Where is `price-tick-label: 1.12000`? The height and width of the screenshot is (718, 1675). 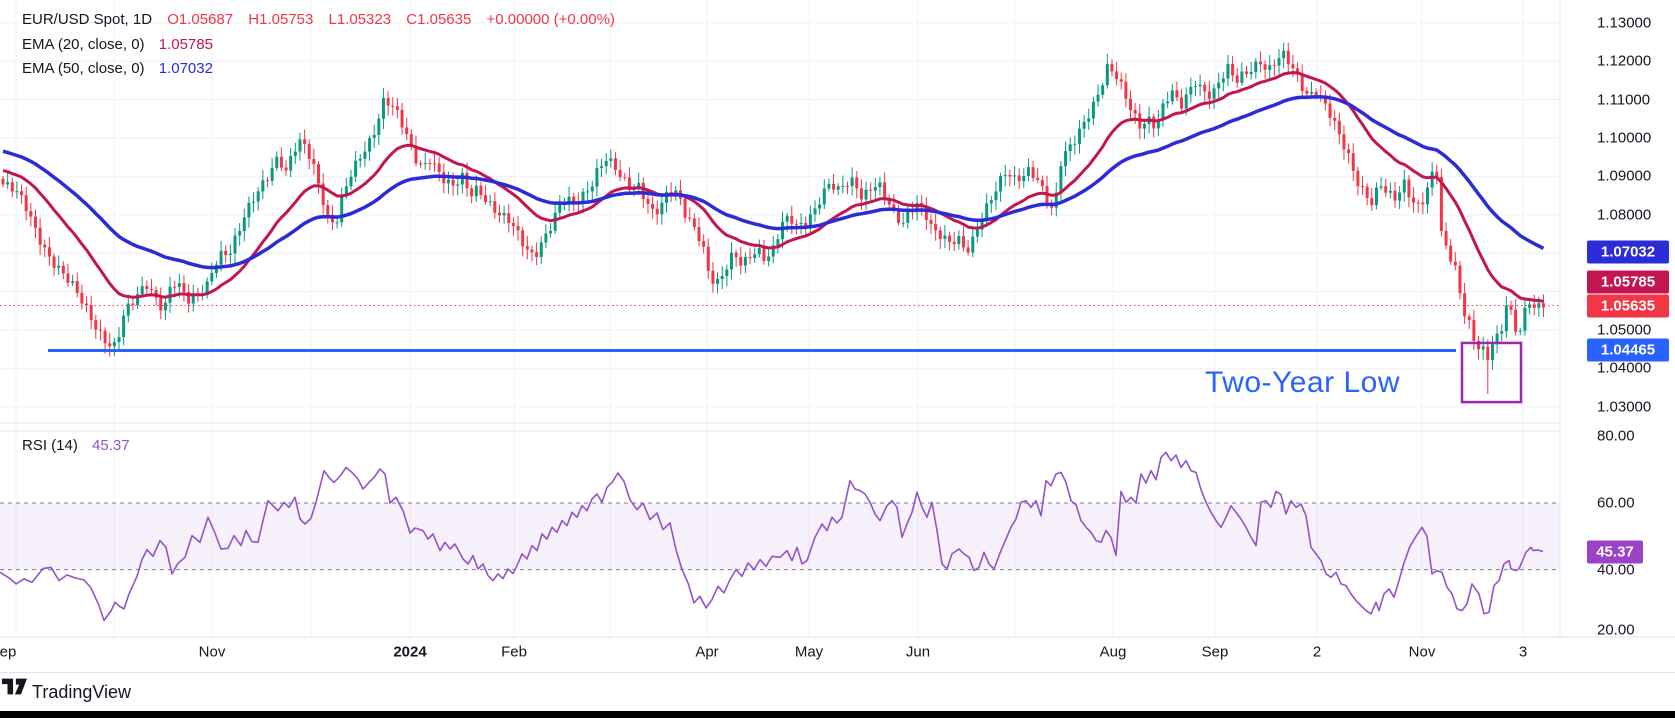 price-tick-label: 1.12000 is located at coordinates (1624, 61).